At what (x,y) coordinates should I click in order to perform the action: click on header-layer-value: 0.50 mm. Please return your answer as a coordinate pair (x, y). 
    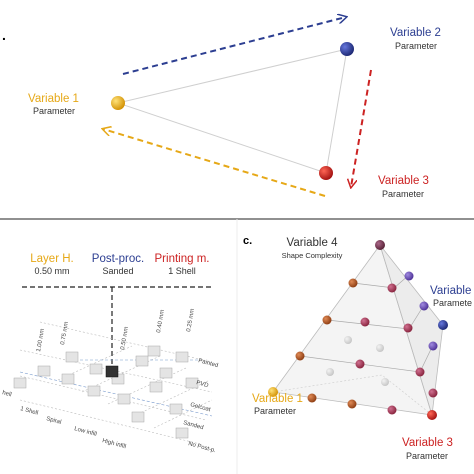
    Looking at the image, I should click on (51, 271).